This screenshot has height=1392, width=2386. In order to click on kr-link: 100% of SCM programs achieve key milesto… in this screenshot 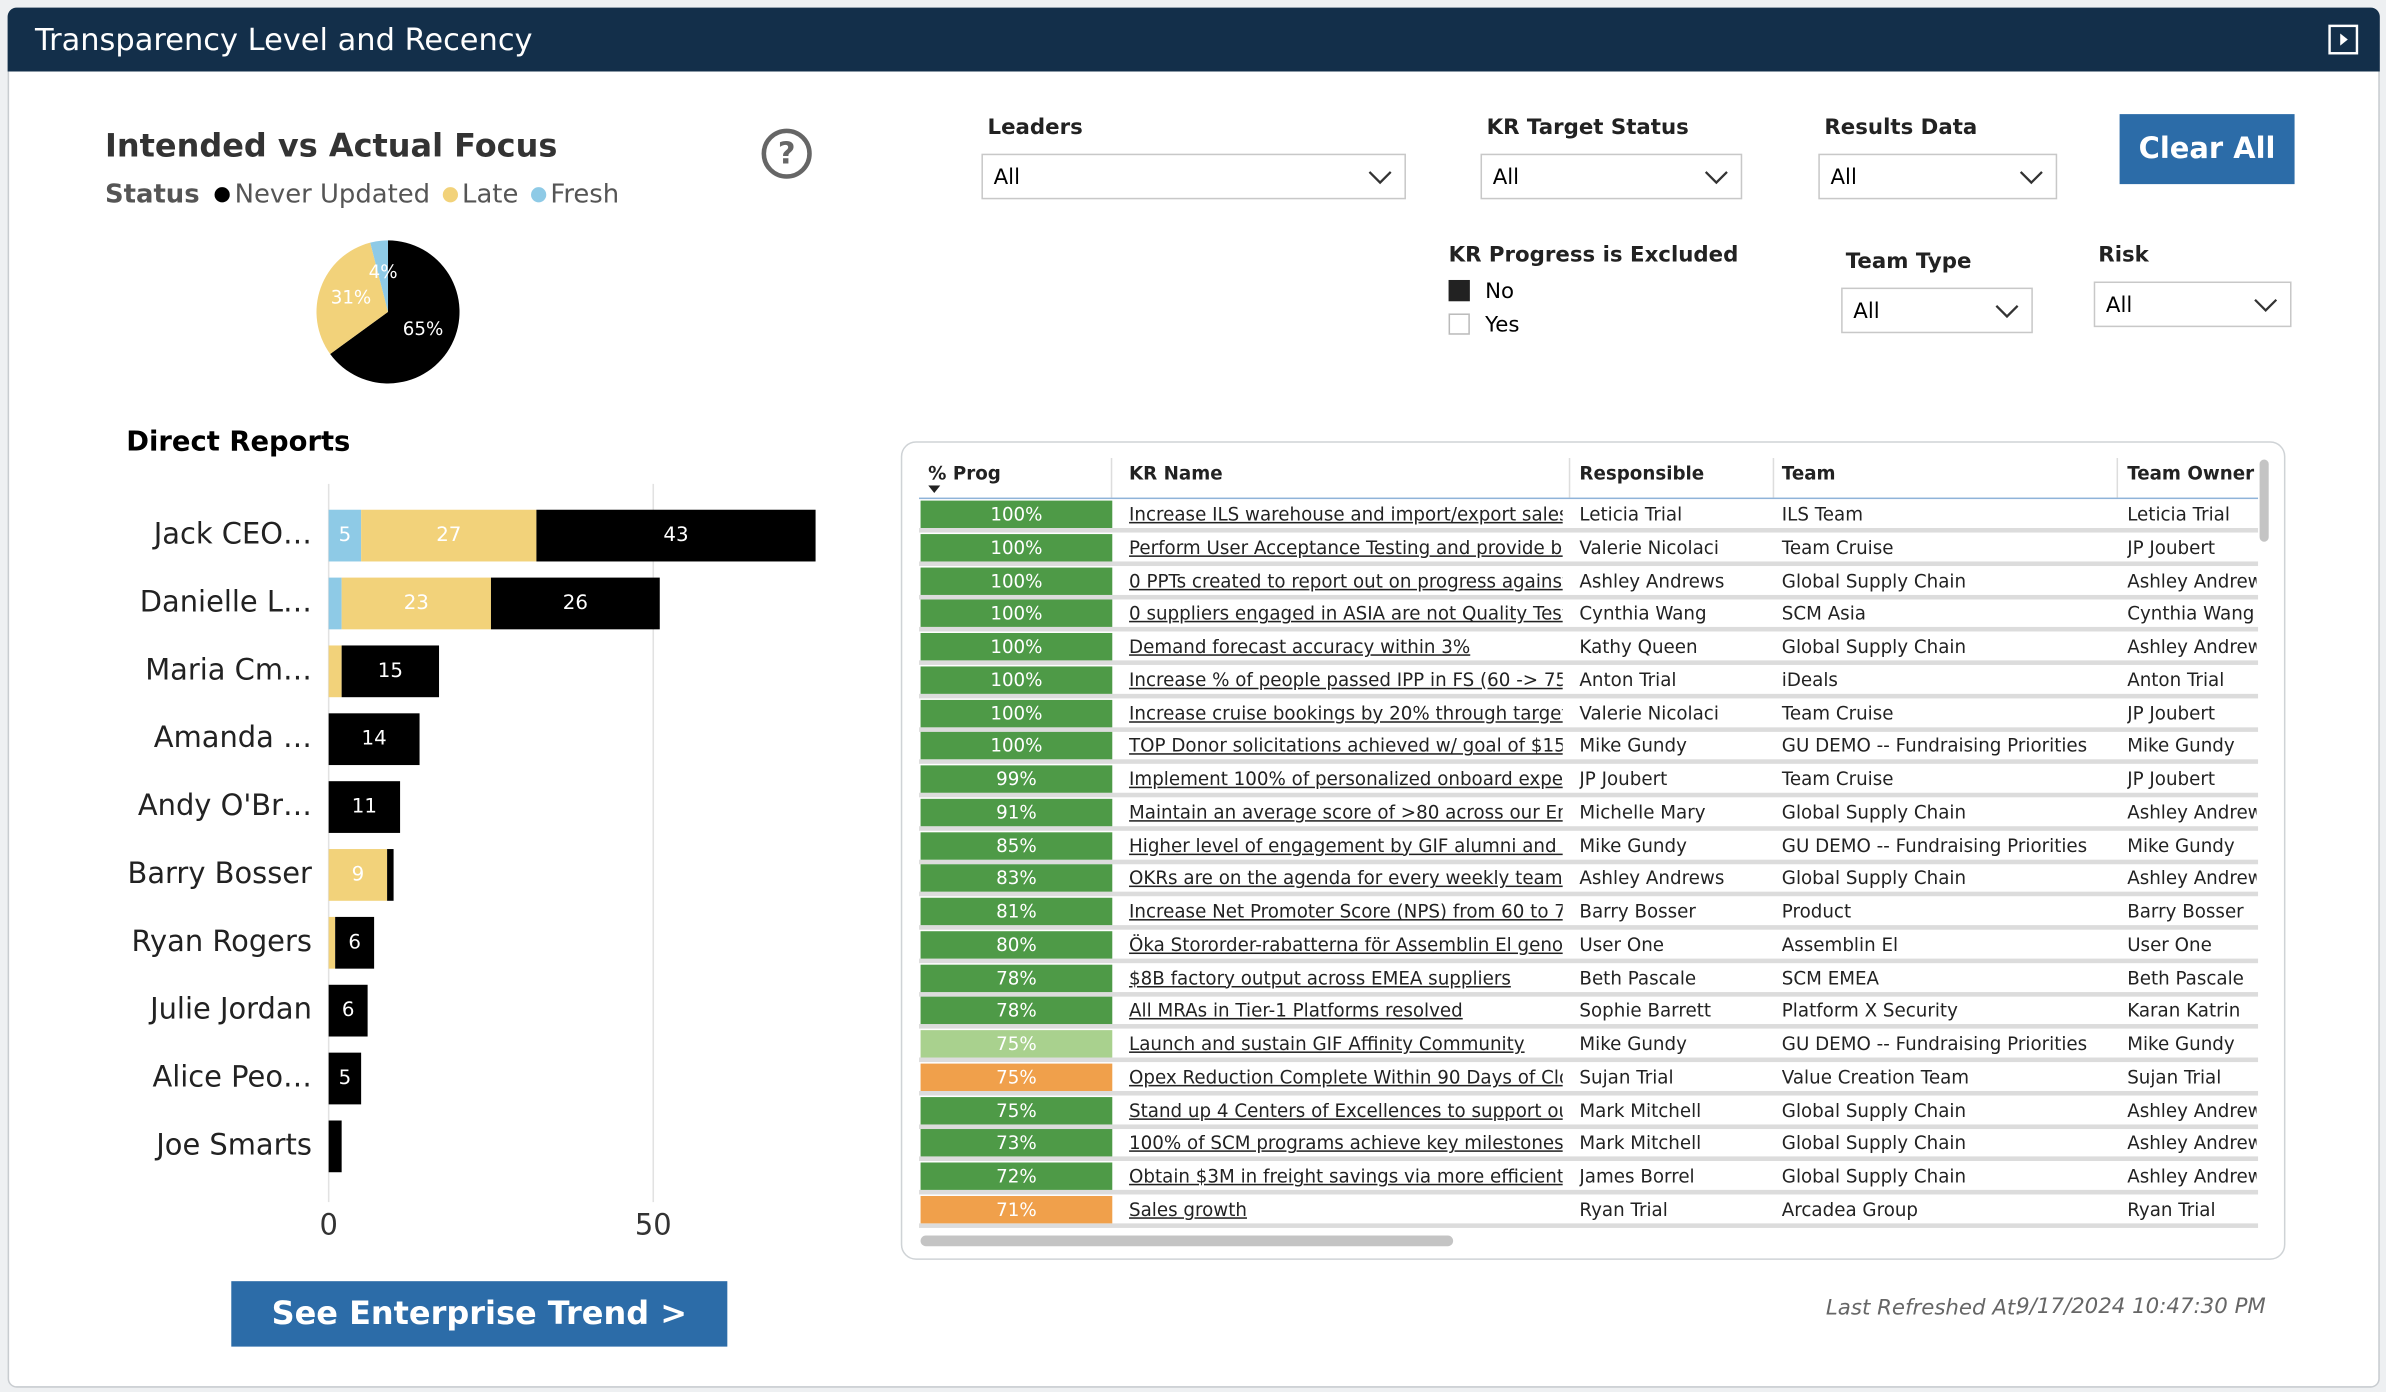, I will do `click(1346, 1143)`.